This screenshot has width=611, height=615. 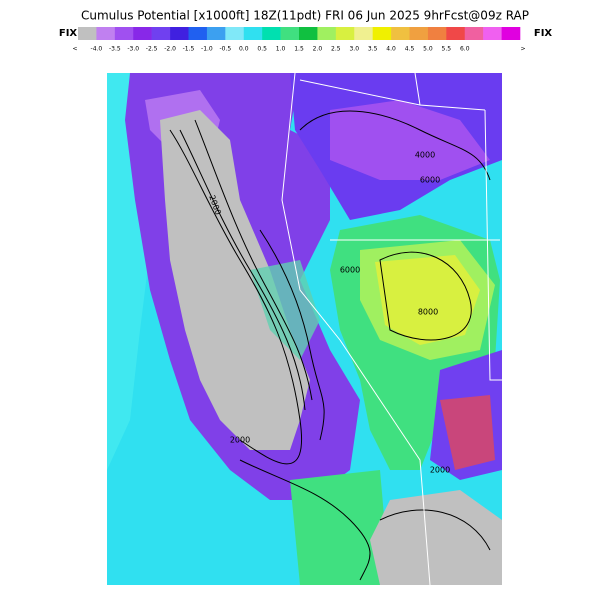 What do you see at coordinates (262, 49) in the screenshot?
I see `colorbar-label: 0.5` at bounding box center [262, 49].